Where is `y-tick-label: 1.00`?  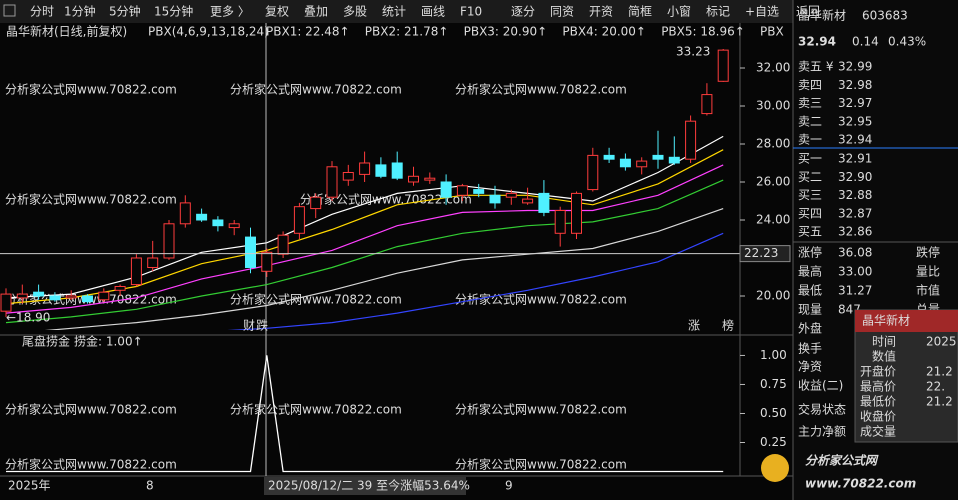 y-tick-label: 1.00 is located at coordinates (773, 355).